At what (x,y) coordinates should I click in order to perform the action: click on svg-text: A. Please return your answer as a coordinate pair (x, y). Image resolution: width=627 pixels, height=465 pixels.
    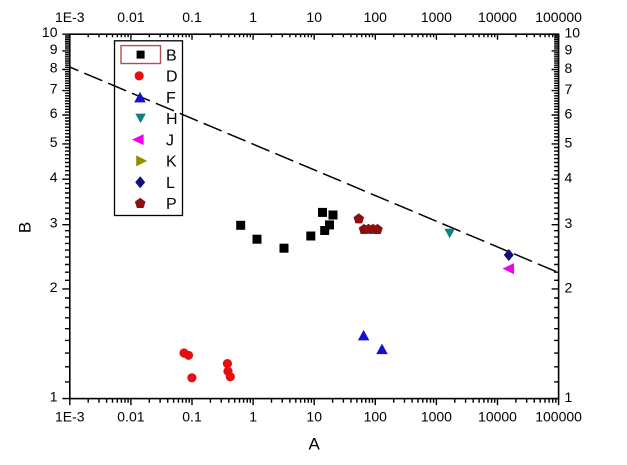
    Looking at the image, I should click on (315, 444).